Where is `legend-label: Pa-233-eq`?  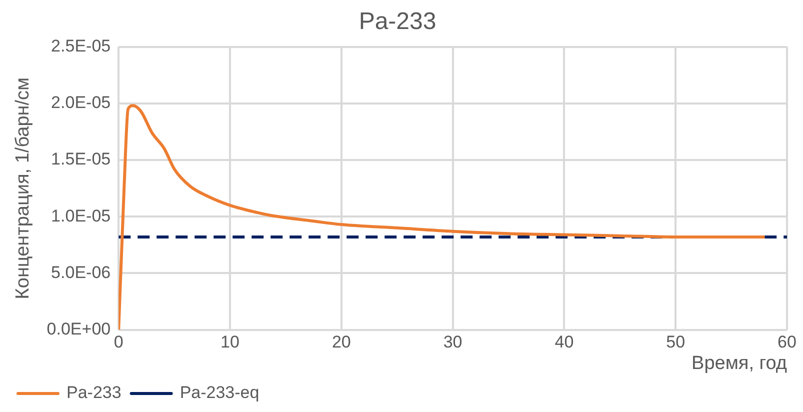
legend-label: Pa-233-eq is located at coordinates (220, 392).